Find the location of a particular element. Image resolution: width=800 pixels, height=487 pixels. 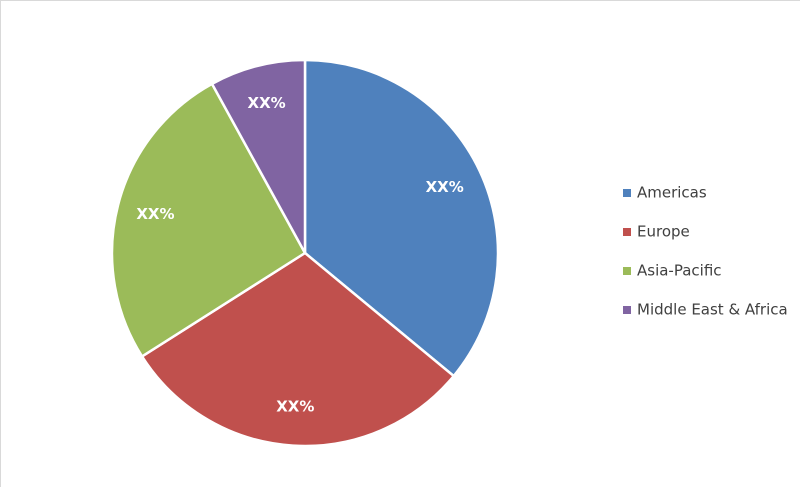

legend-label: Asia-Pacific is located at coordinates (679, 271).